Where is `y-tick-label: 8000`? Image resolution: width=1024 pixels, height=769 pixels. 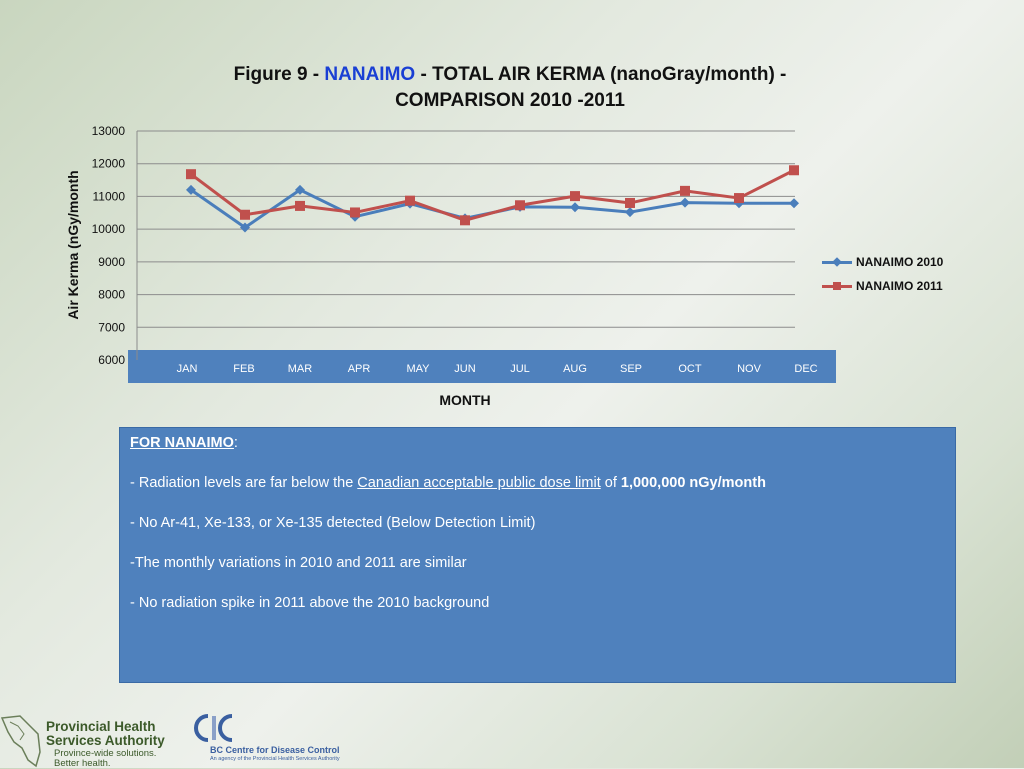
y-tick-label: 8000 is located at coordinates (111, 295).